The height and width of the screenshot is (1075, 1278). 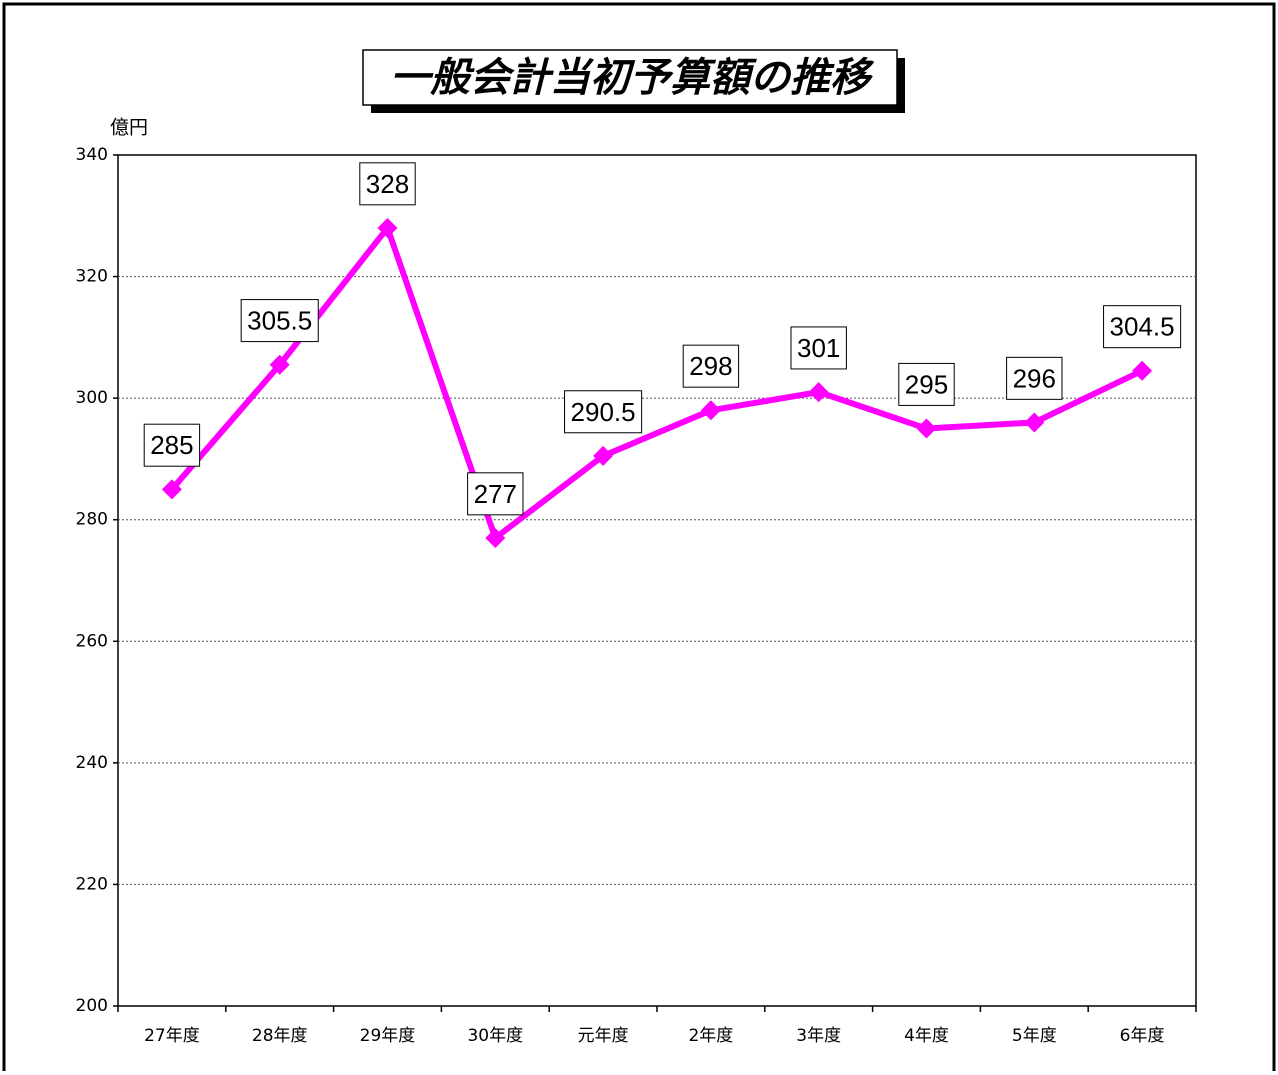 I want to click on x-tick-label: 4年度, so click(x=926, y=1036).